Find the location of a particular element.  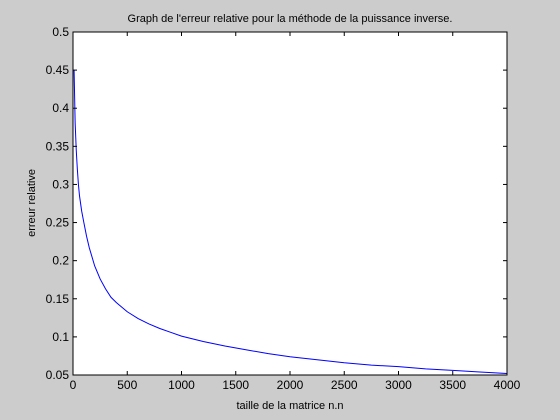

y-axis-label: erreur relative is located at coordinates (32, 203).